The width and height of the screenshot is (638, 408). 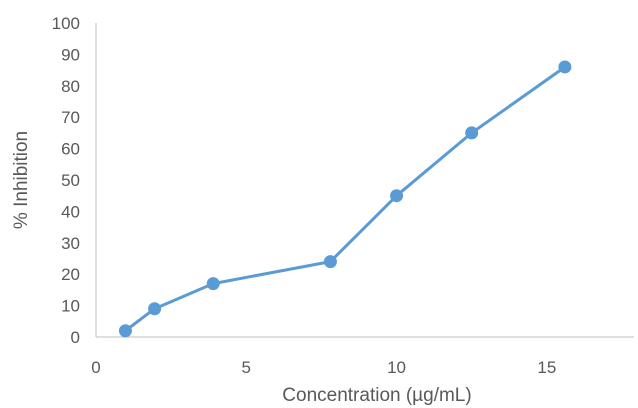 I want to click on y-tick-label: 20, so click(x=70, y=274).